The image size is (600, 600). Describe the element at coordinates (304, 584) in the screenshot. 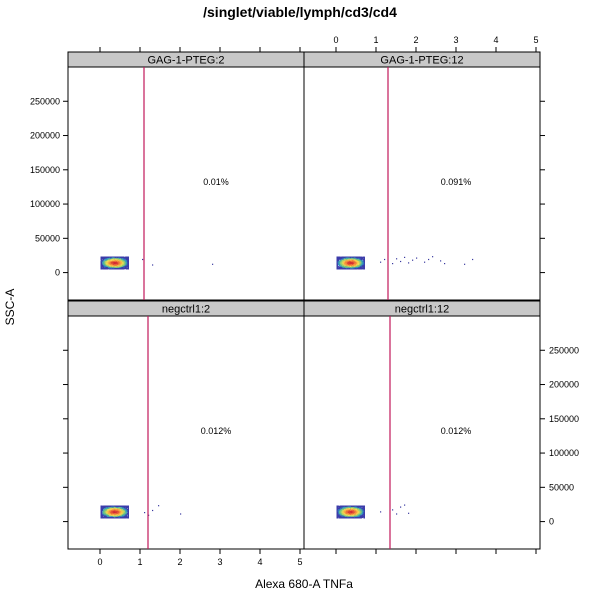

I see `x-axis-title: Alexa 680-A TNFa` at that location.